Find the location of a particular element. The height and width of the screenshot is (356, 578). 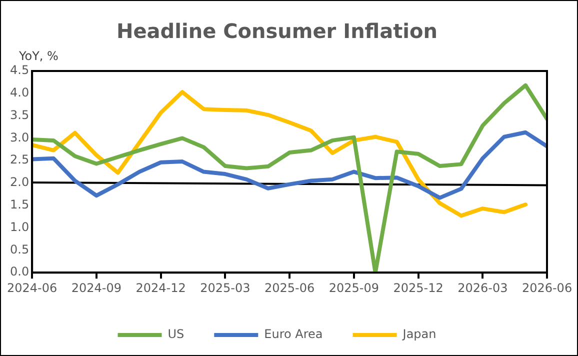

y-tick-label: 3.5 is located at coordinates (20, 115).